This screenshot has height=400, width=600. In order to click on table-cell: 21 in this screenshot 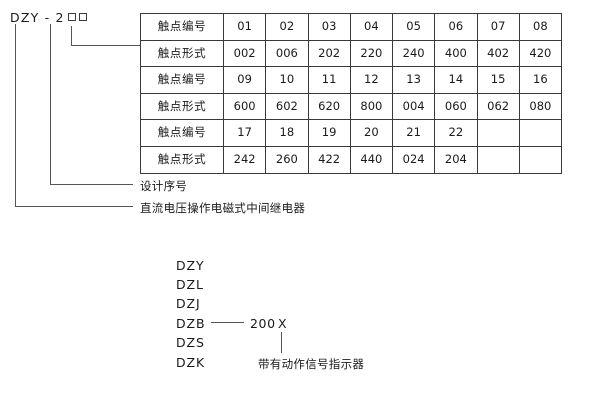, I will do `click(413, 133)`.